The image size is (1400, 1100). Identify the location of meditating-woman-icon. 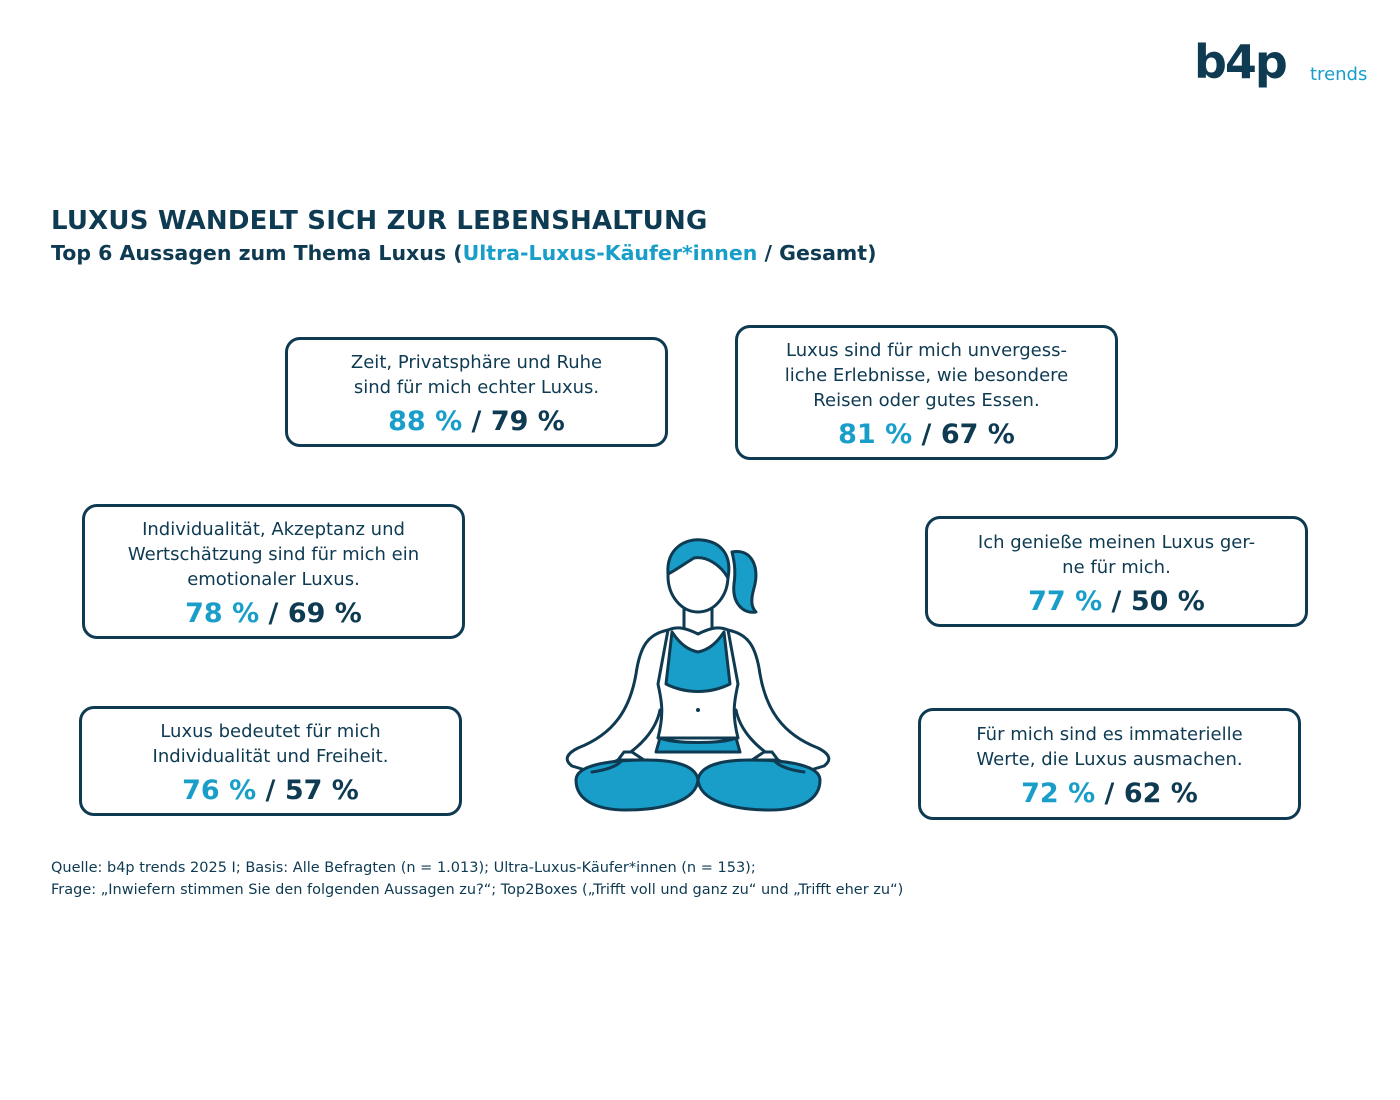
(698, 675).